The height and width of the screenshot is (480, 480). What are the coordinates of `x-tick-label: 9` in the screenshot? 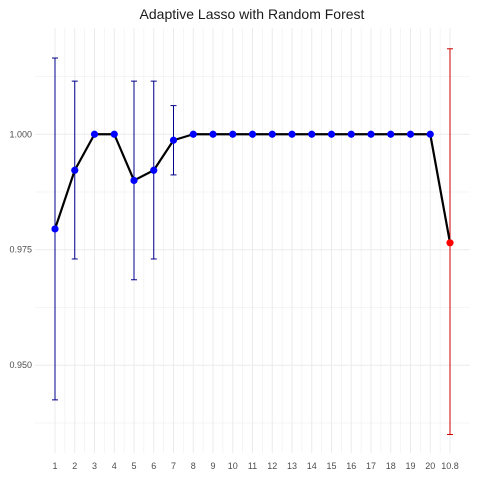 It's located at (212, 466).